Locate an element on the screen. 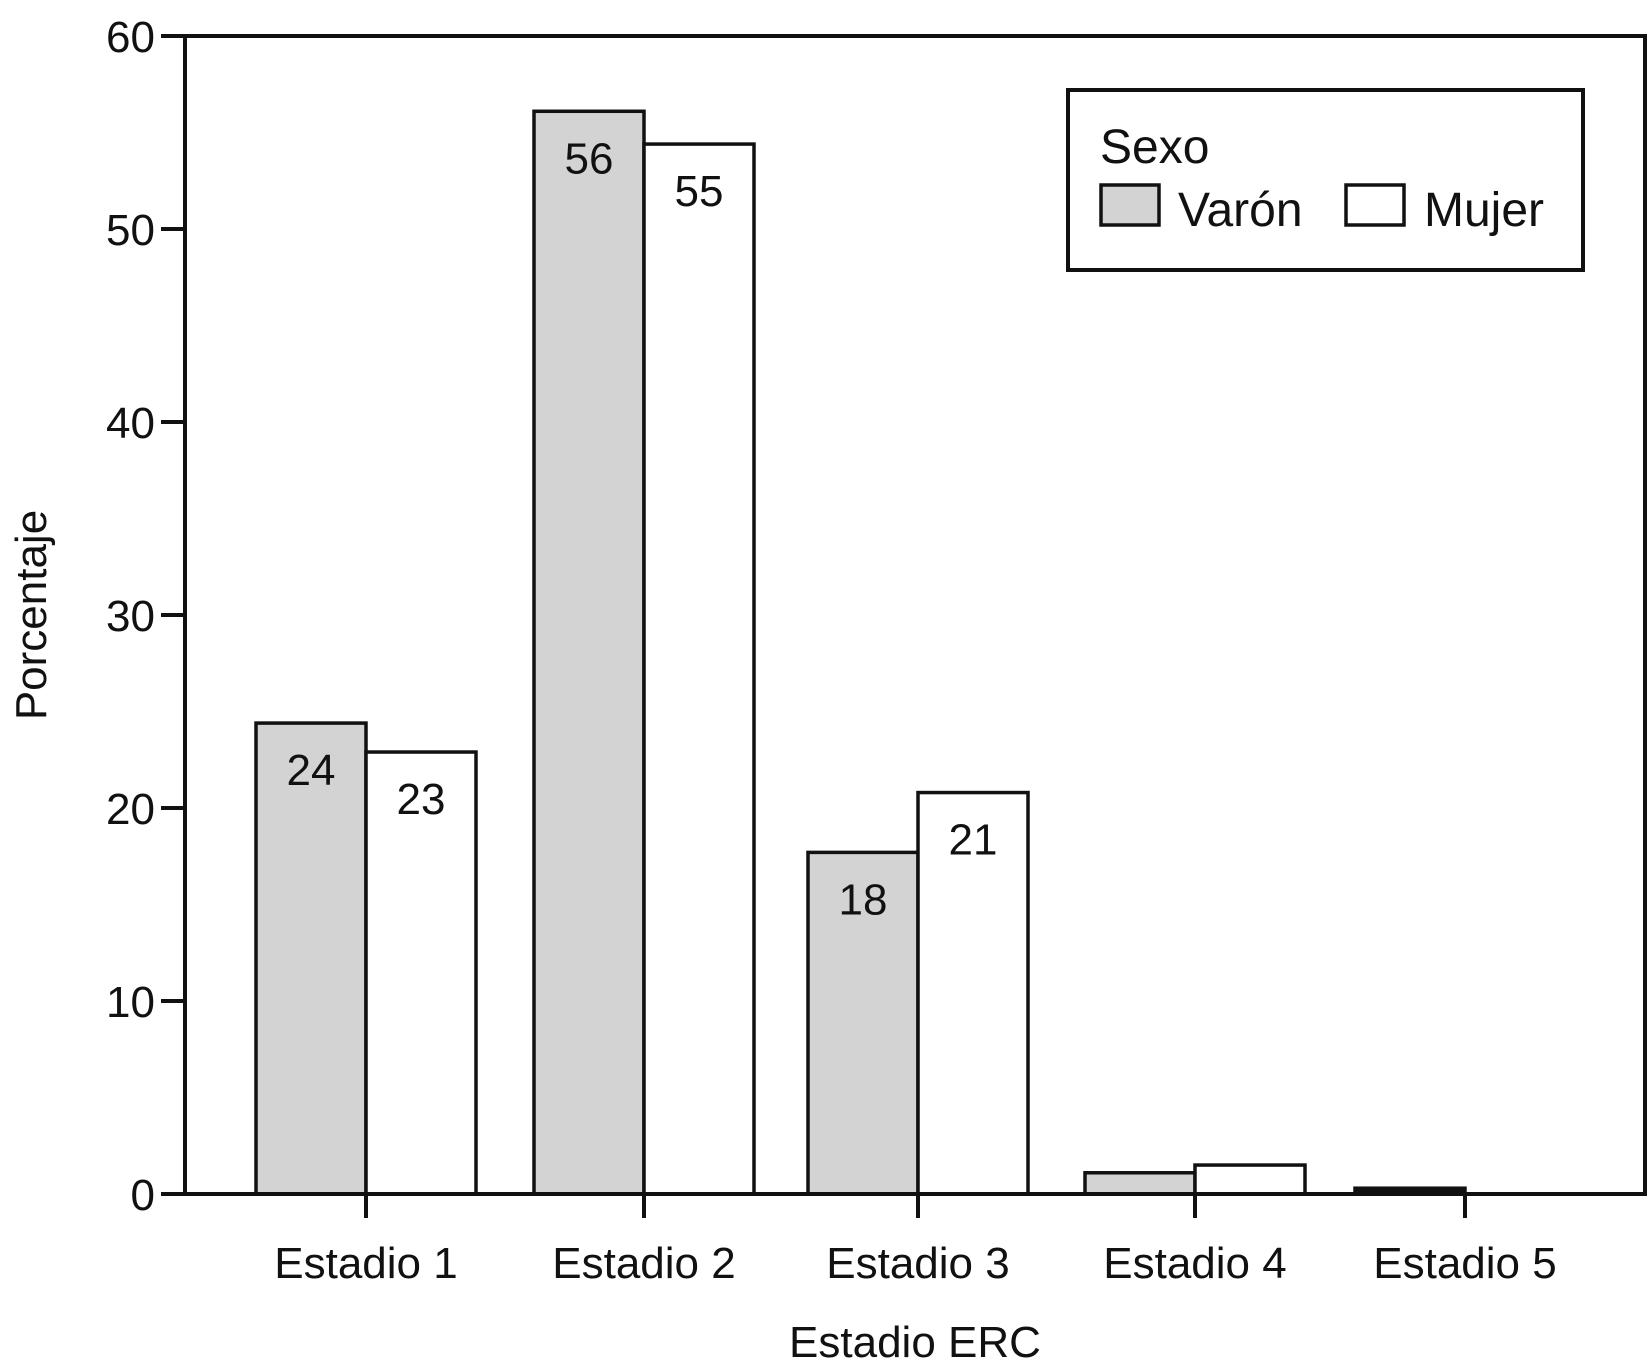 This screenshot has height=1369, width=1650. y-axis-title: Porcentaje is located at coordinates (31, 615).